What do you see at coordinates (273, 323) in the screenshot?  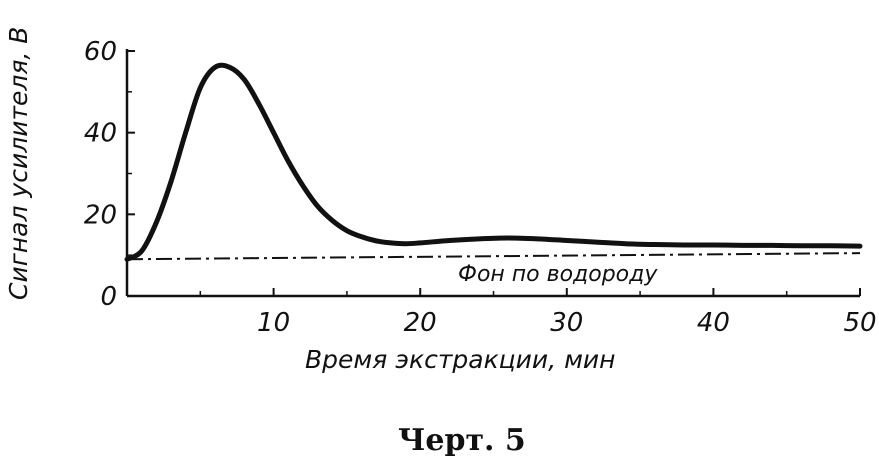 I see `x-tick-label: 10` at bounding box center [273, 323].